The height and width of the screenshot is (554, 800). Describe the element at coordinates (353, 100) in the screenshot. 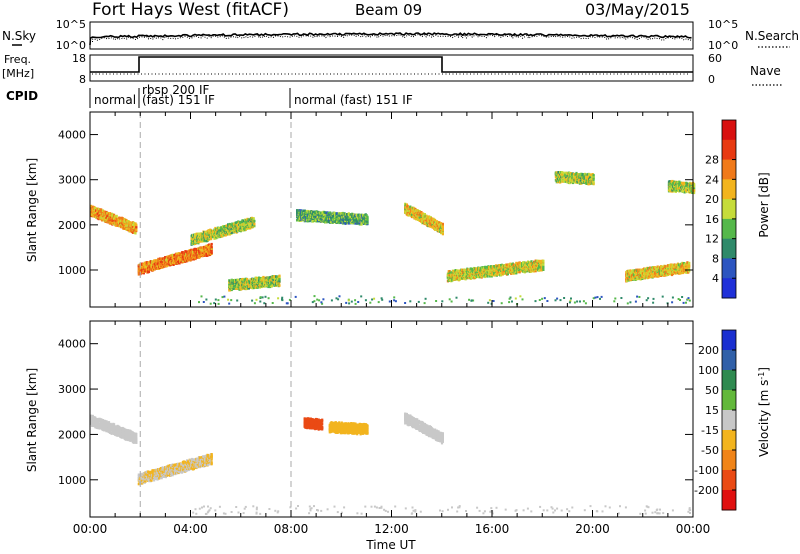

I see `cpid-segment-normal-fast: normal (fast) 151 IF` at that location.